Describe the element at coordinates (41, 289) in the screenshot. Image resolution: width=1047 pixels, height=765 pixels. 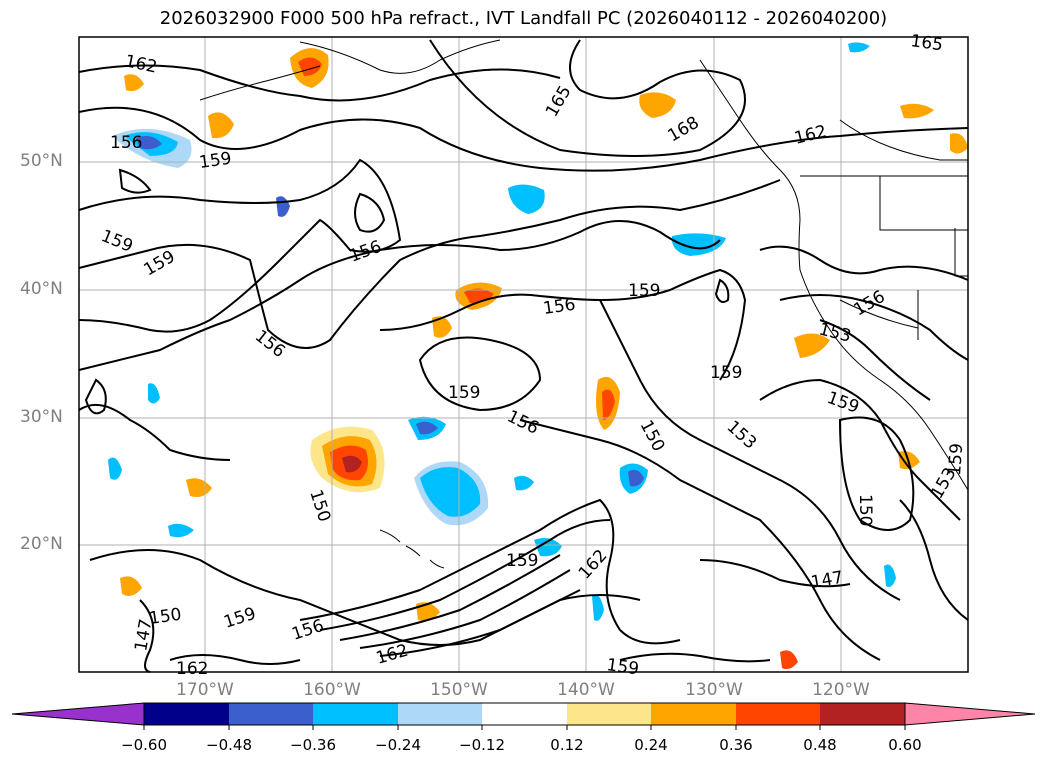
I see `latitude-label: 40°N` at that location.